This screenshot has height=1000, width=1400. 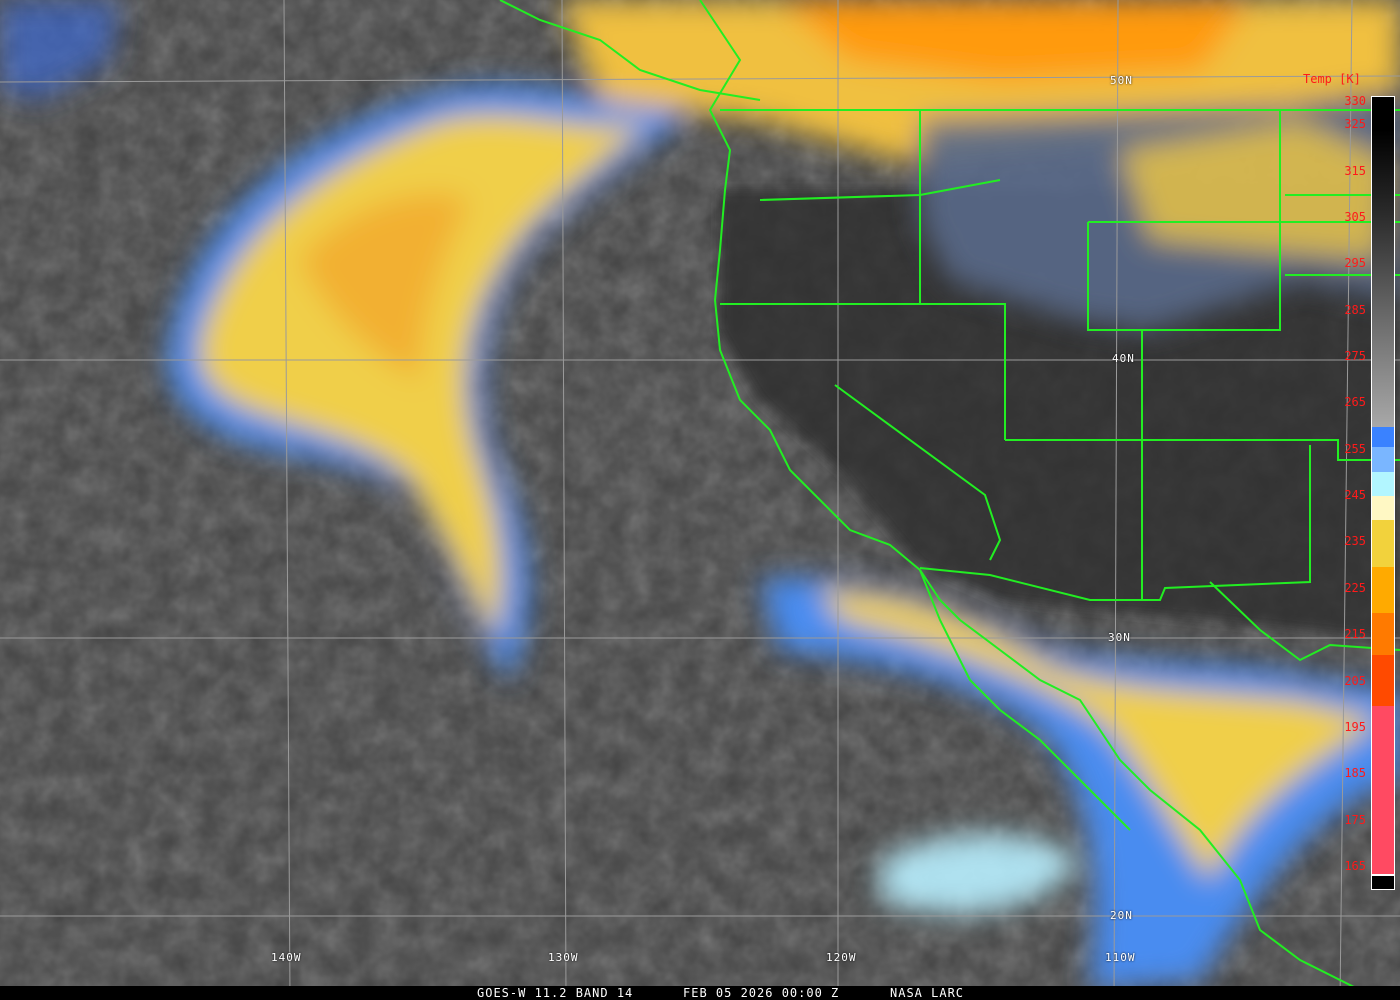 I want to click on colorbar-tick-label: 245, so click(x=1355, y=495).